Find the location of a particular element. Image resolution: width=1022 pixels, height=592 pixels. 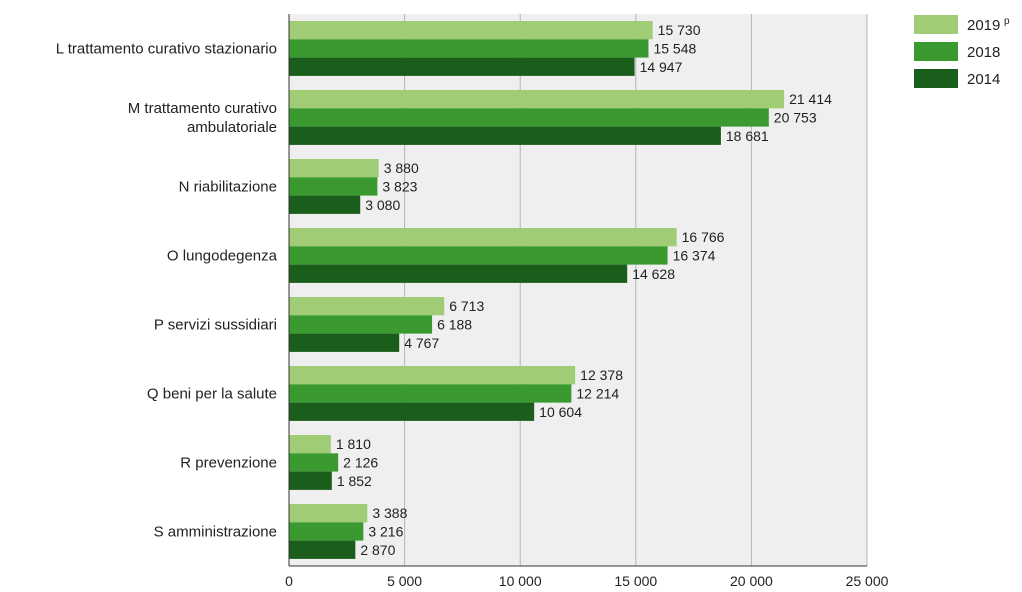

x-tick-label: 25 000 is located at coordinates (867, 581).